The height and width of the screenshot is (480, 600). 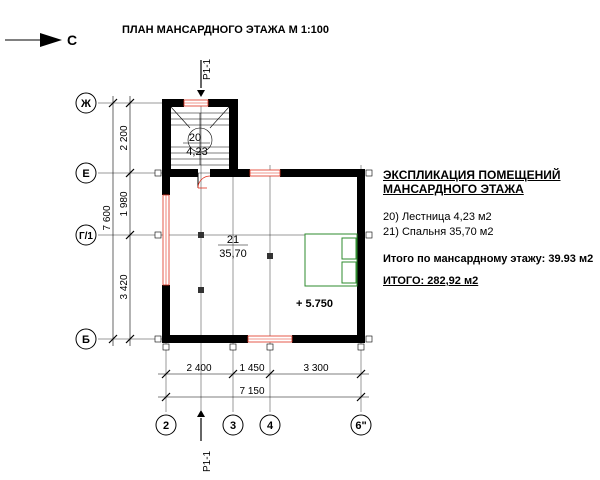 I want to click on row-axis-markers: Ж Е Г/1 Б, so click(x=86, y=221).